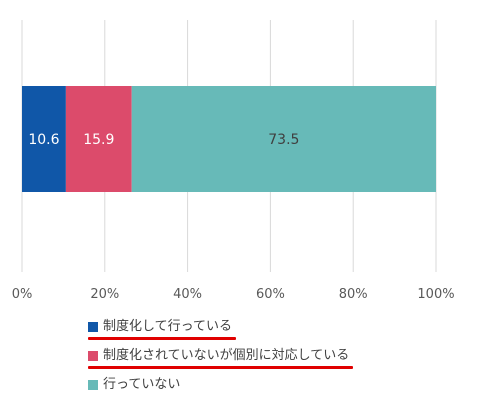 This screenshot has width=480, height=406. Describe the element at coordinates (435, 294) in the screenshot. I see `x-tick-label: 100%` at that location.